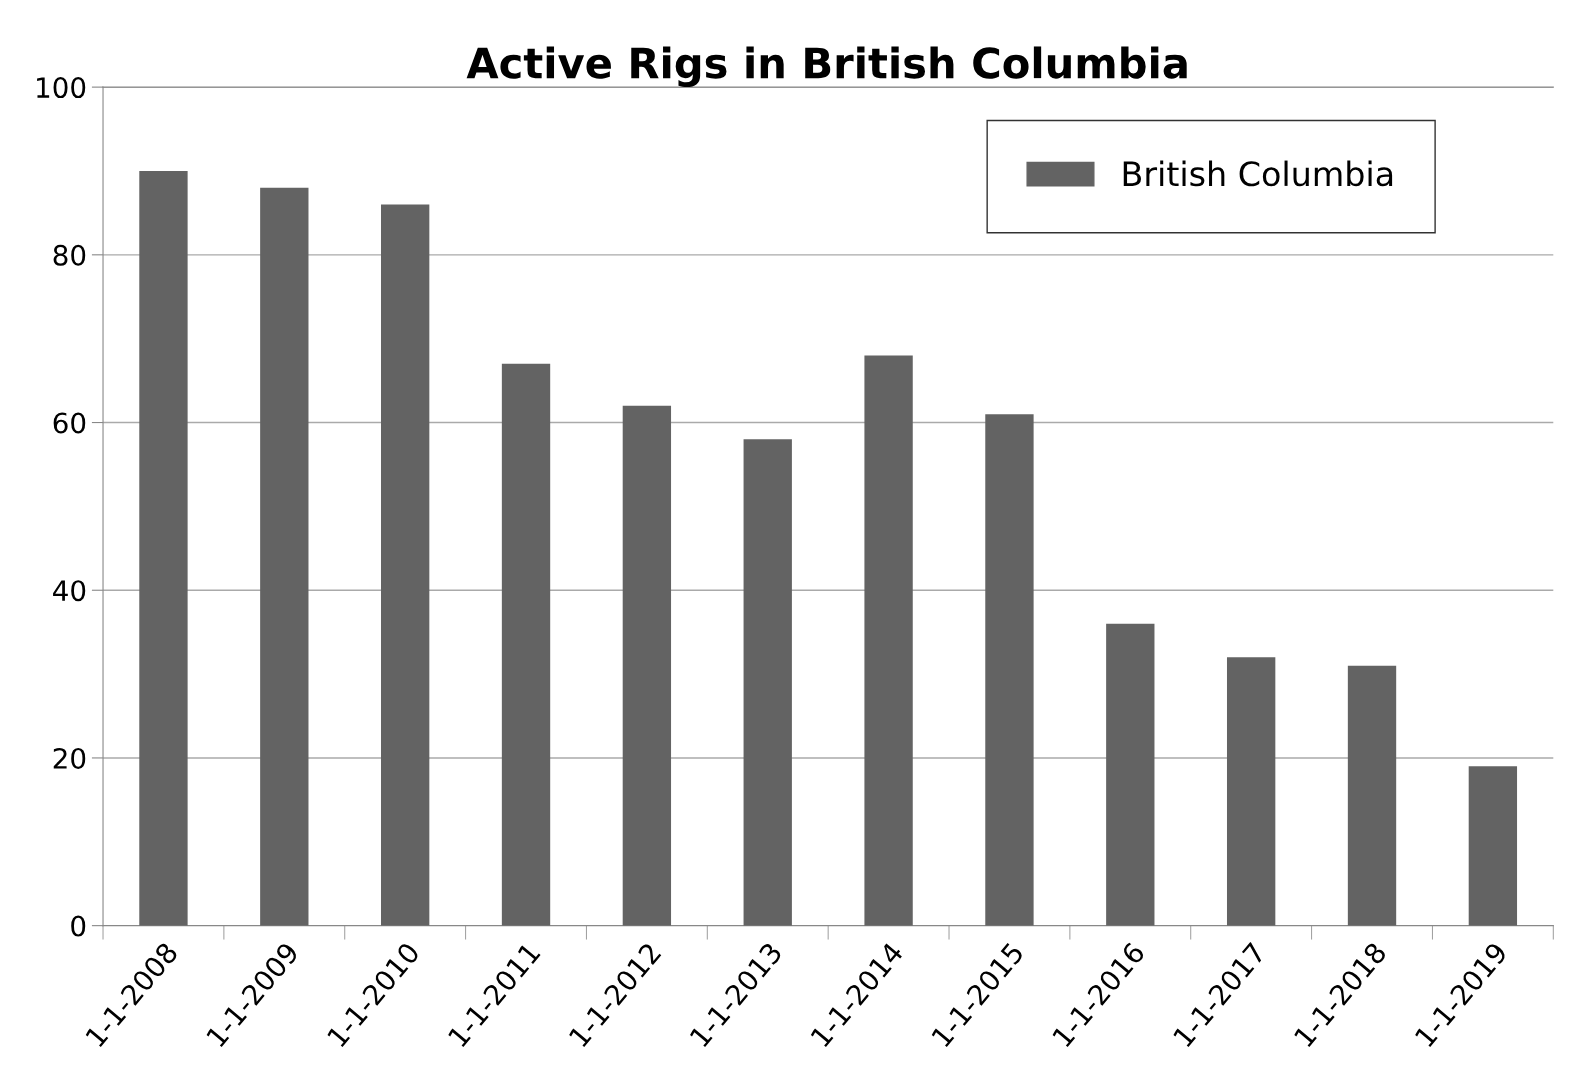  What do you see at coordinates (69, 758) in the screenshot?
I see `y-tick-label: 20` at bounding box center [69, 758].